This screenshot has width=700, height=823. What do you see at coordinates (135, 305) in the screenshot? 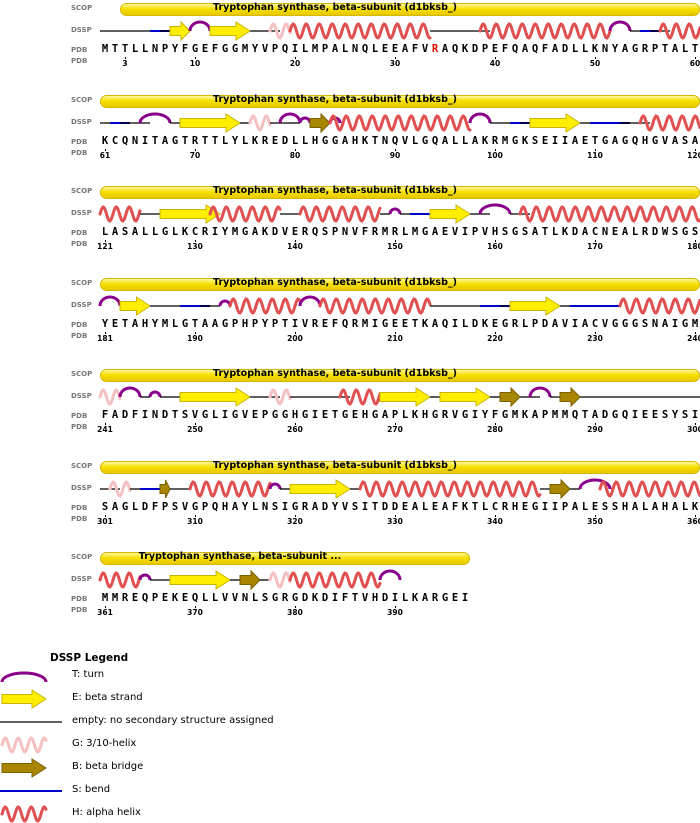
I see `dssp-strand` at bounding box center [135, 305].